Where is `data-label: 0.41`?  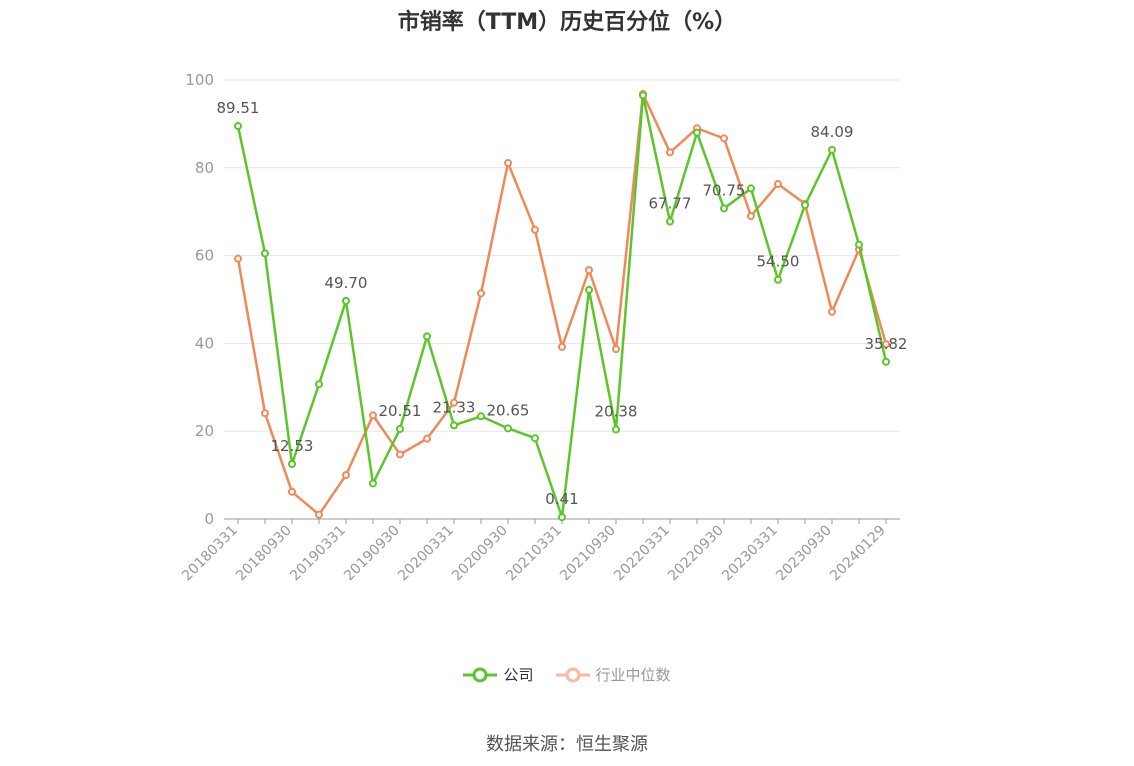 data-label: 0.41 is located at coordinates (561, 499).